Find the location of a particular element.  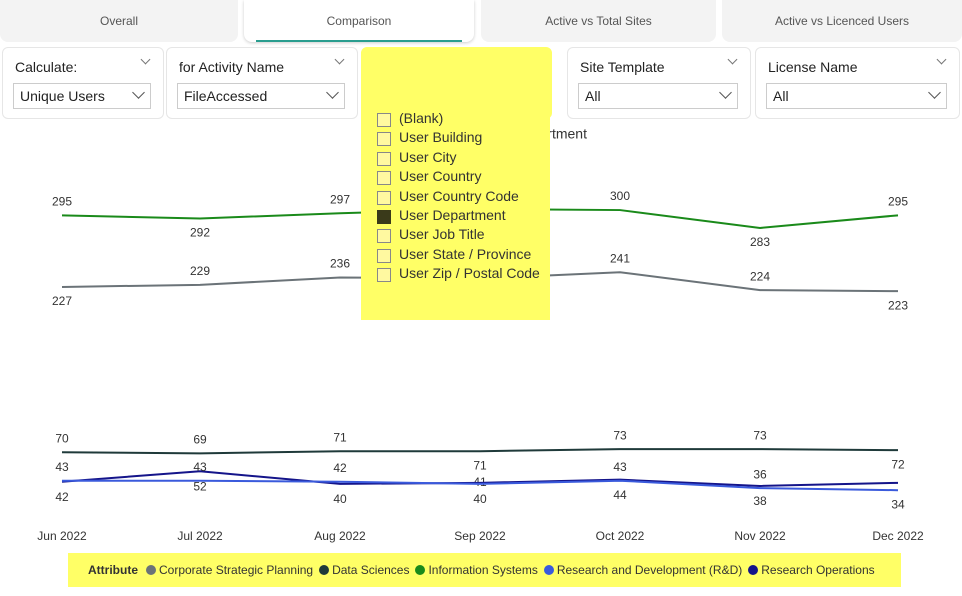

option-label: User Country is located at coordinates (440, 176).